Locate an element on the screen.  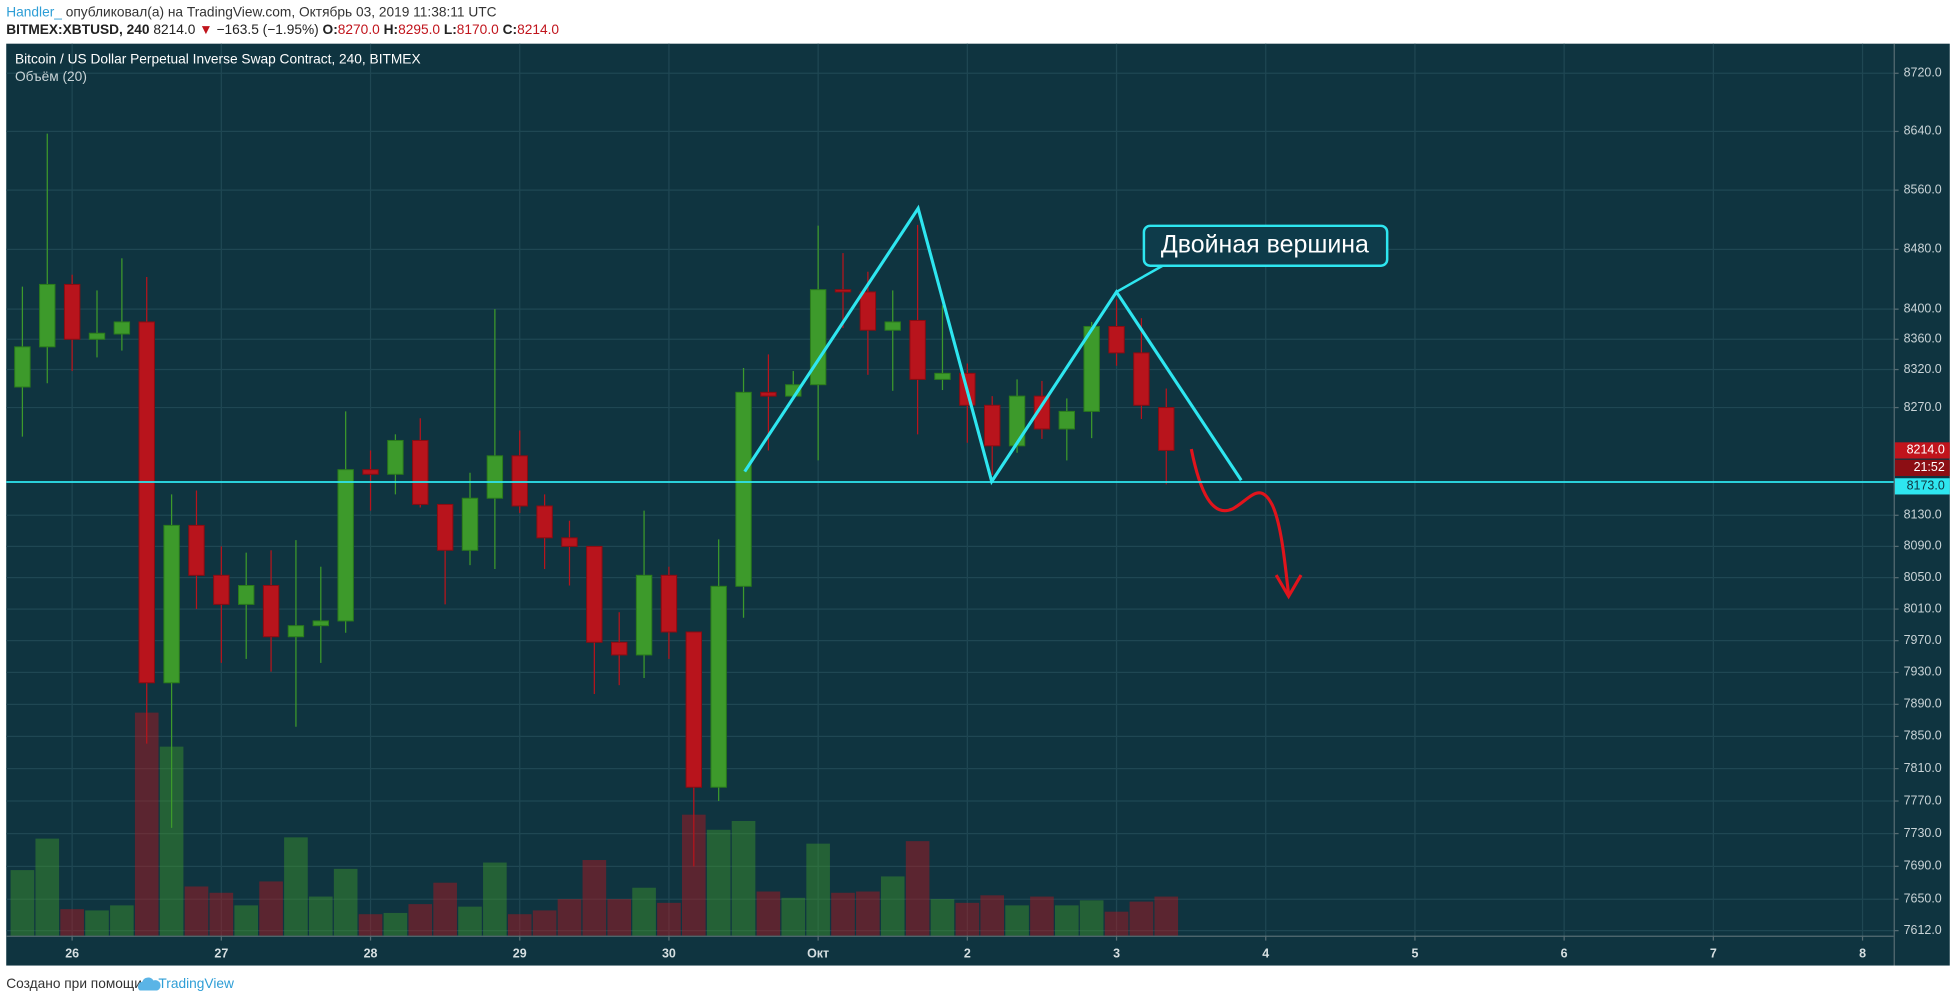
arrow: ▼ is located at coordinates (206, 29).